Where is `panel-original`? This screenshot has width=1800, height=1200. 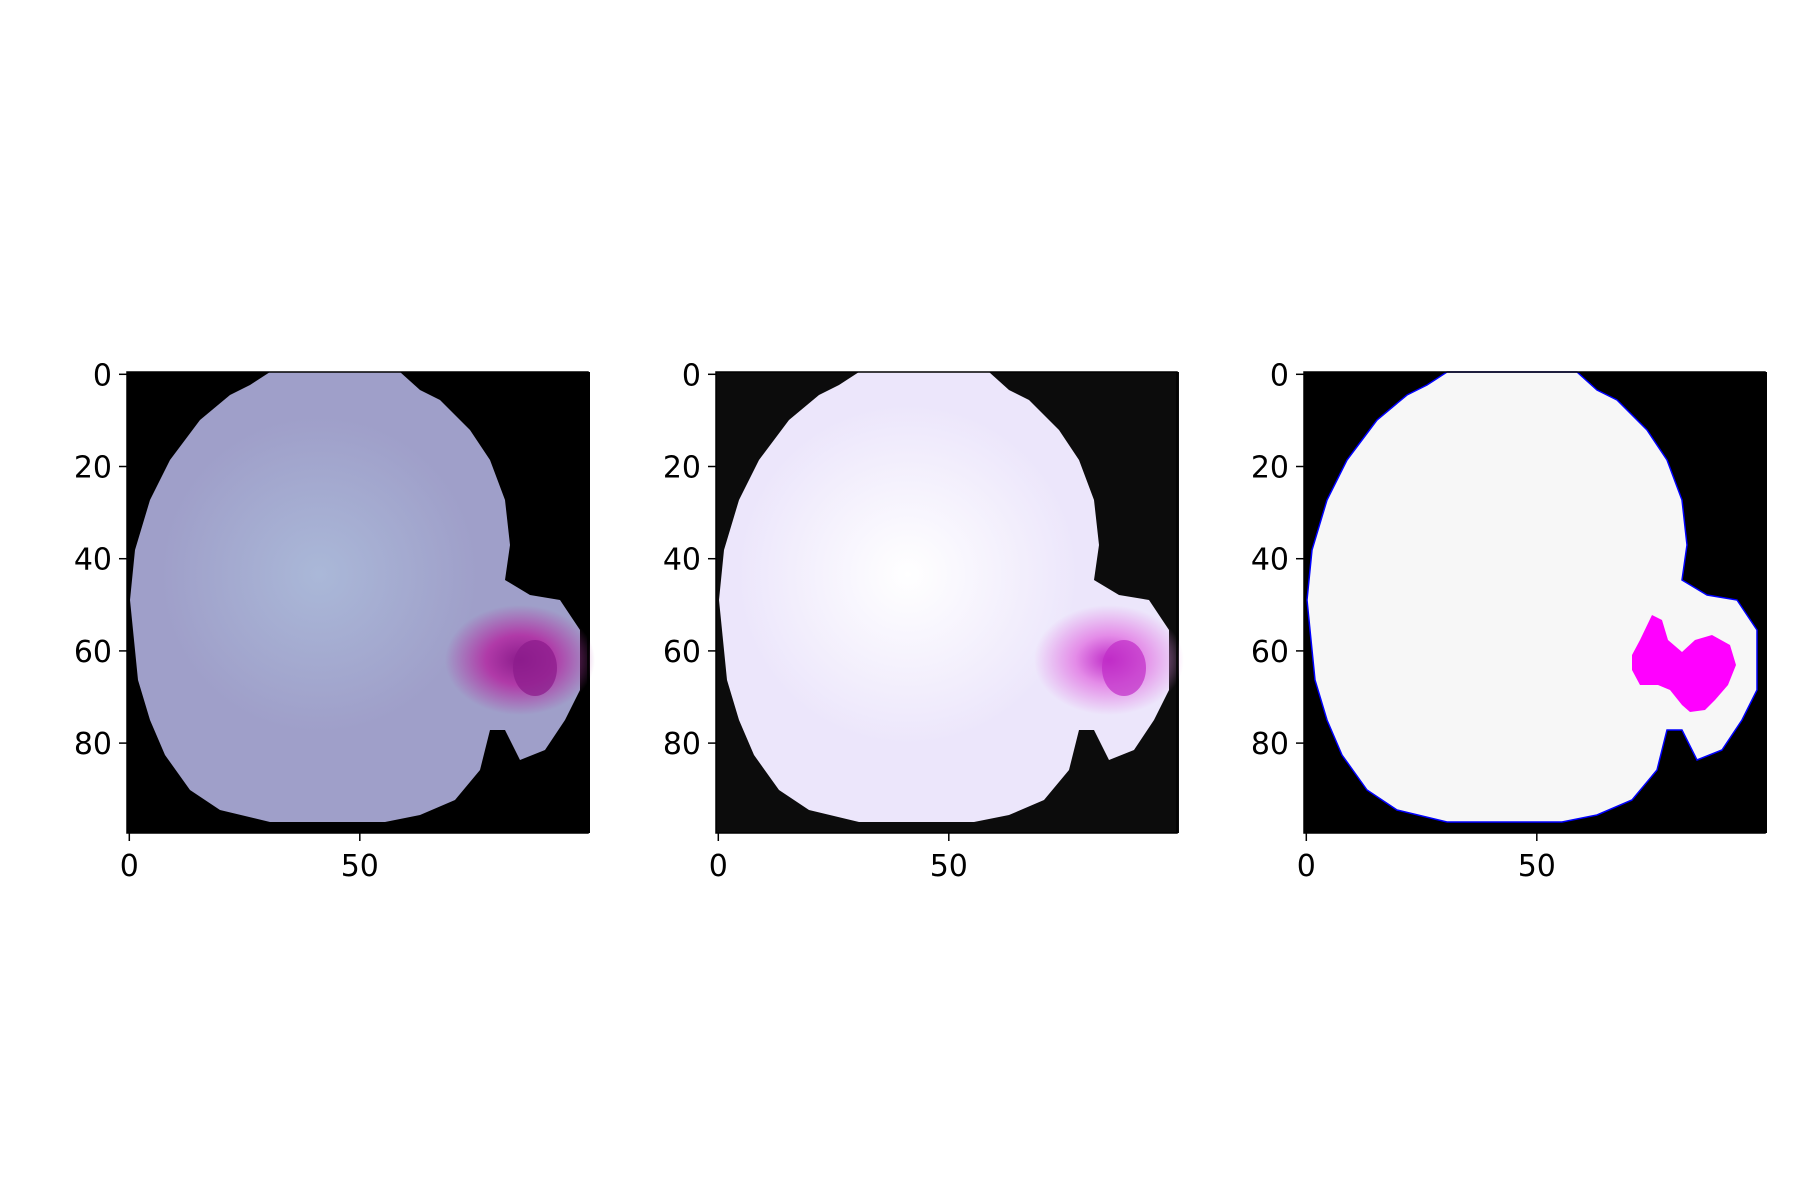
panel-original is located at coordinates (361, 602).